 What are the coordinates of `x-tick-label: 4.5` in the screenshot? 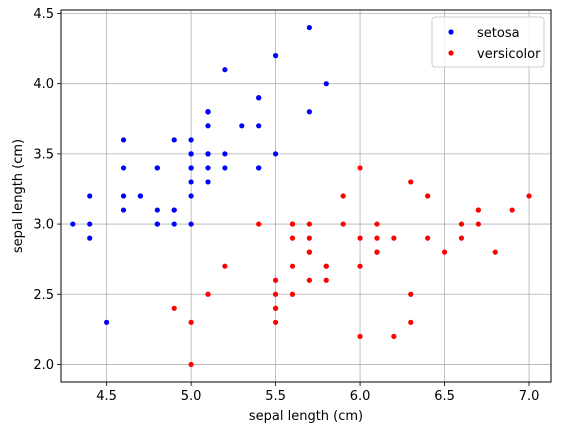 It's located at (106, 396).